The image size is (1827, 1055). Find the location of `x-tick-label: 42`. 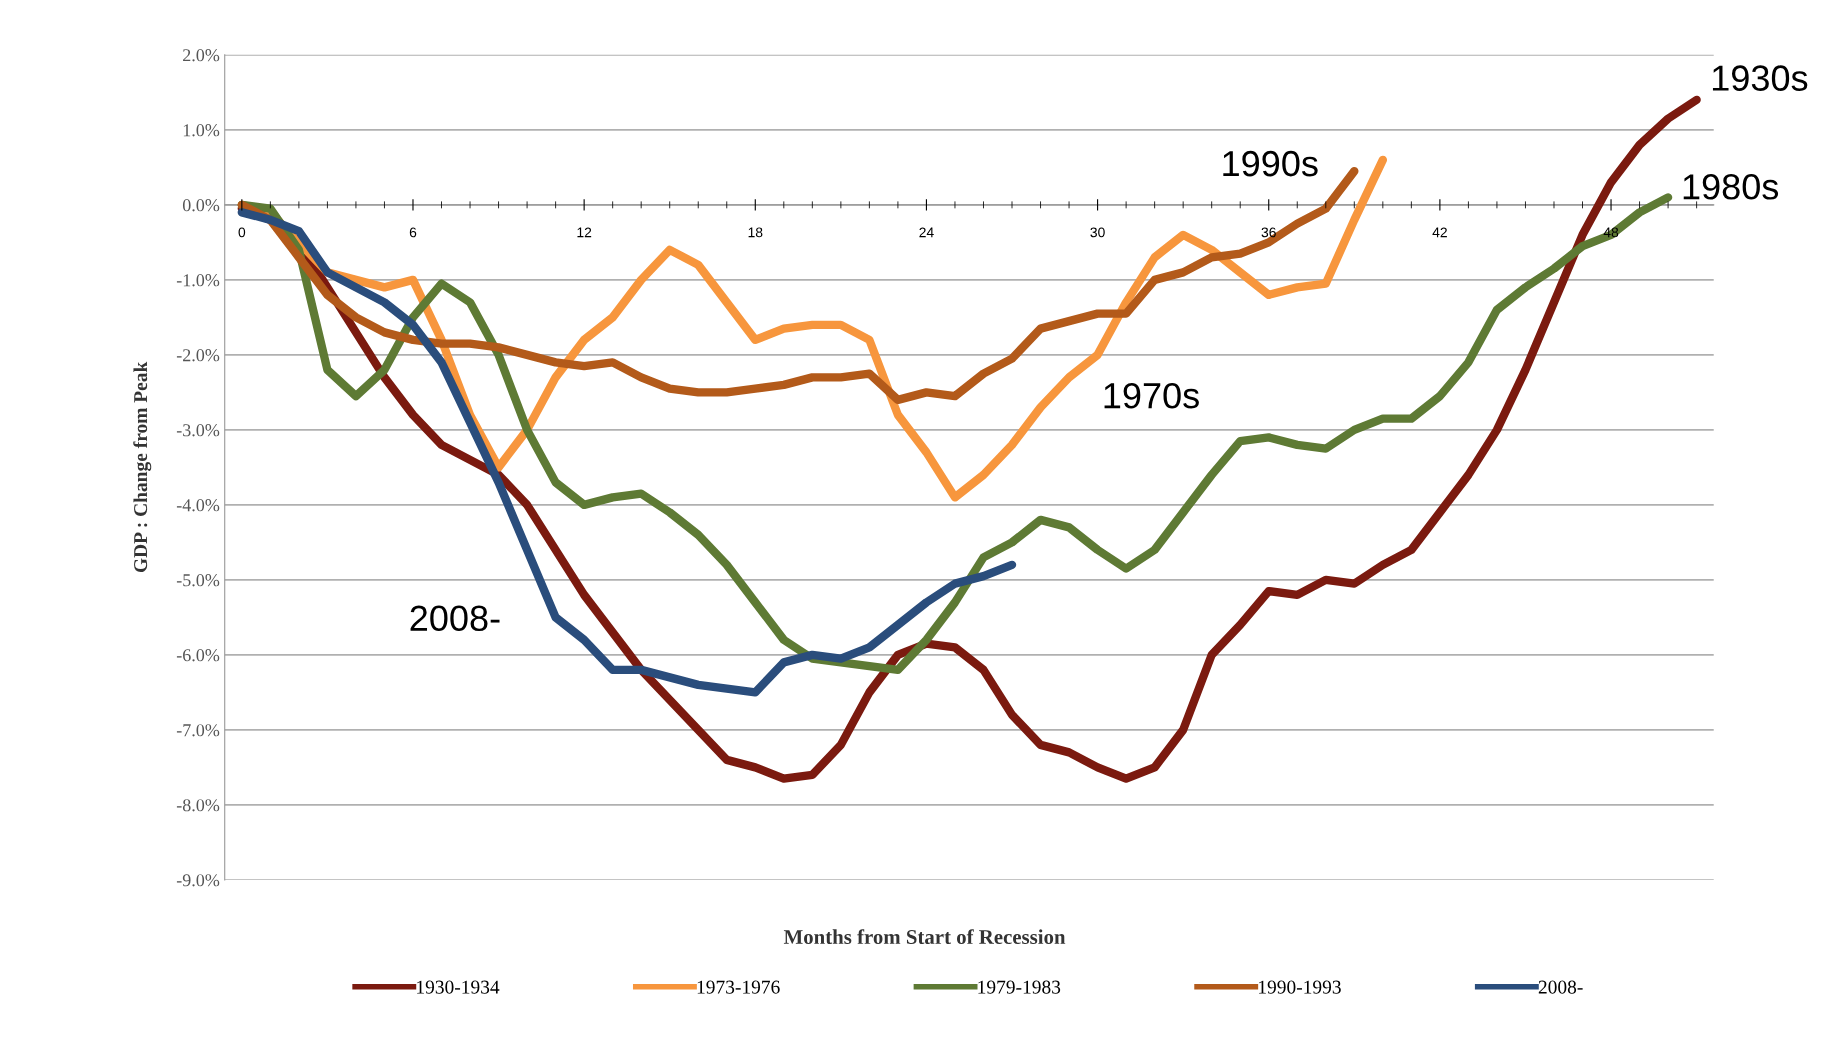

x-tick-label: 42 is located at coordinates (1439, 232).